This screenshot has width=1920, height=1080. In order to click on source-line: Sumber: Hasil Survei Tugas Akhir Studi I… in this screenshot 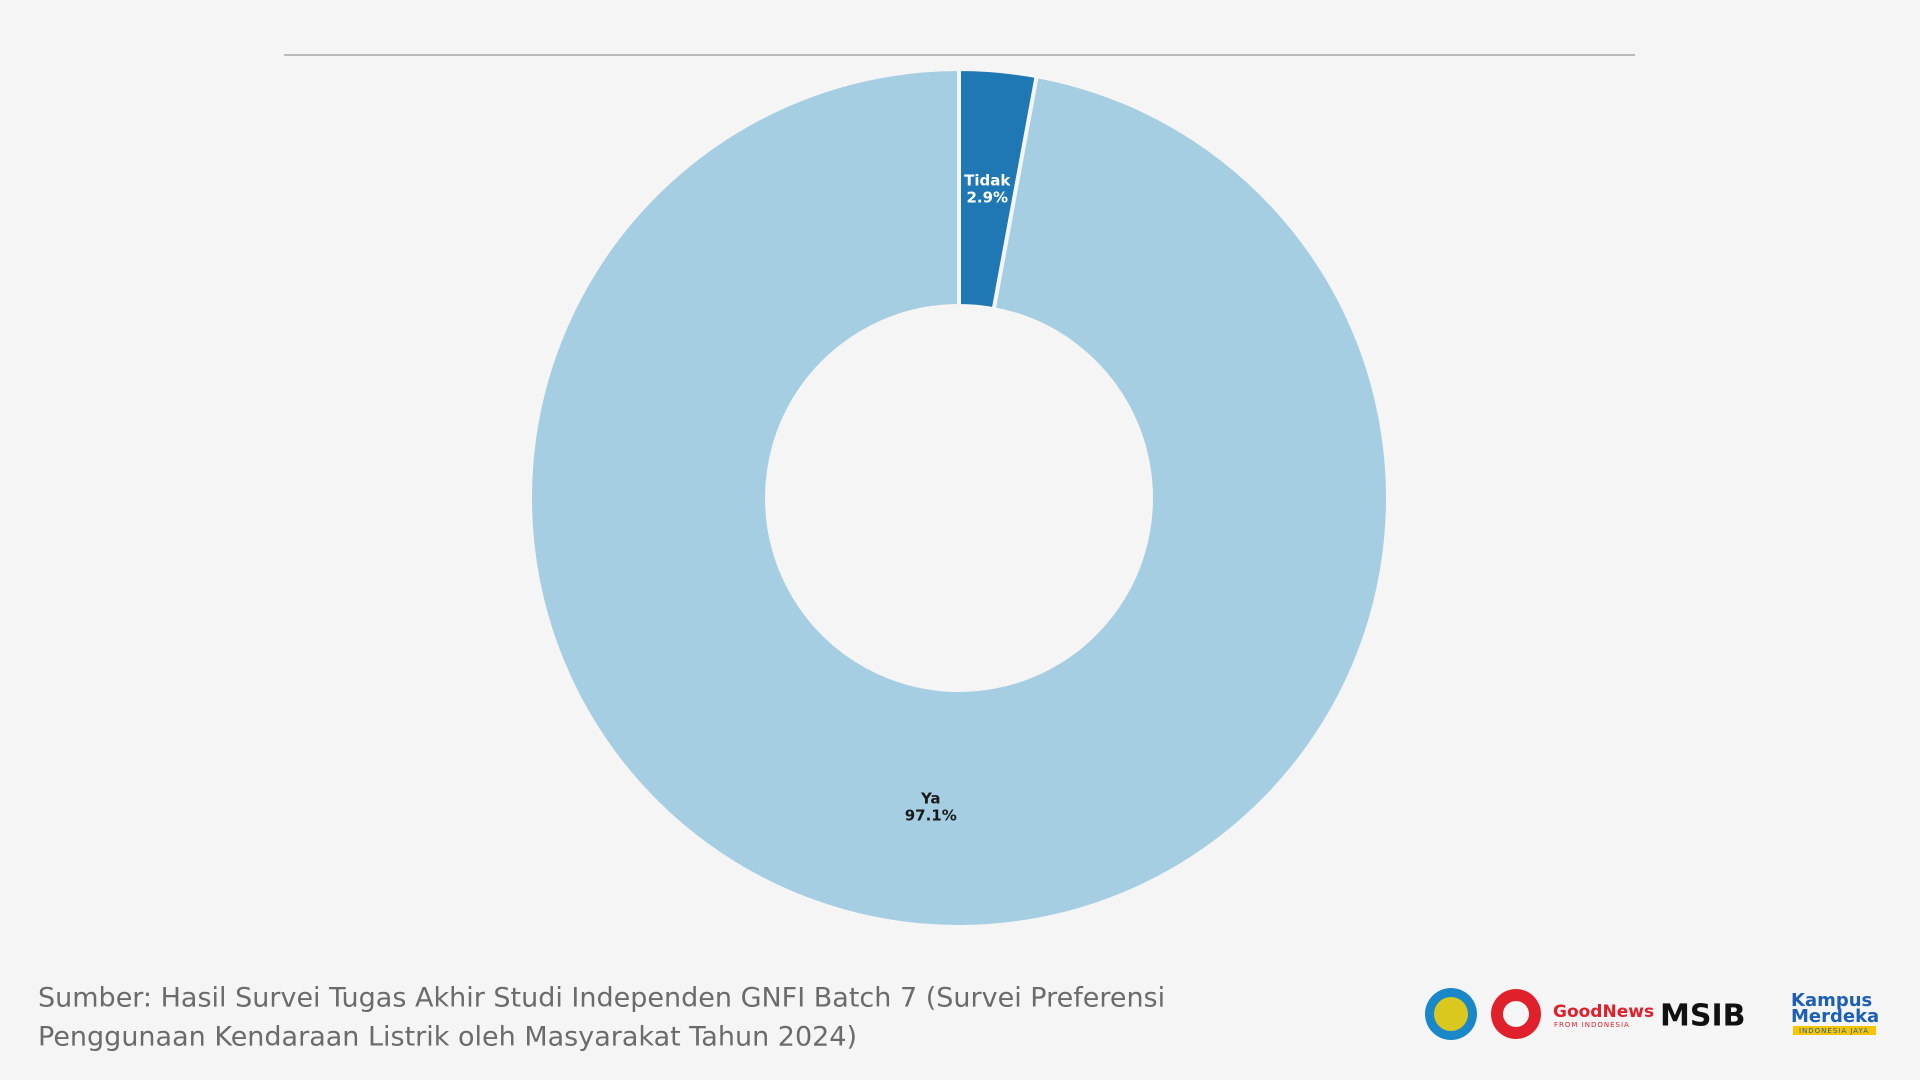, I will do `click(601, 998)`.